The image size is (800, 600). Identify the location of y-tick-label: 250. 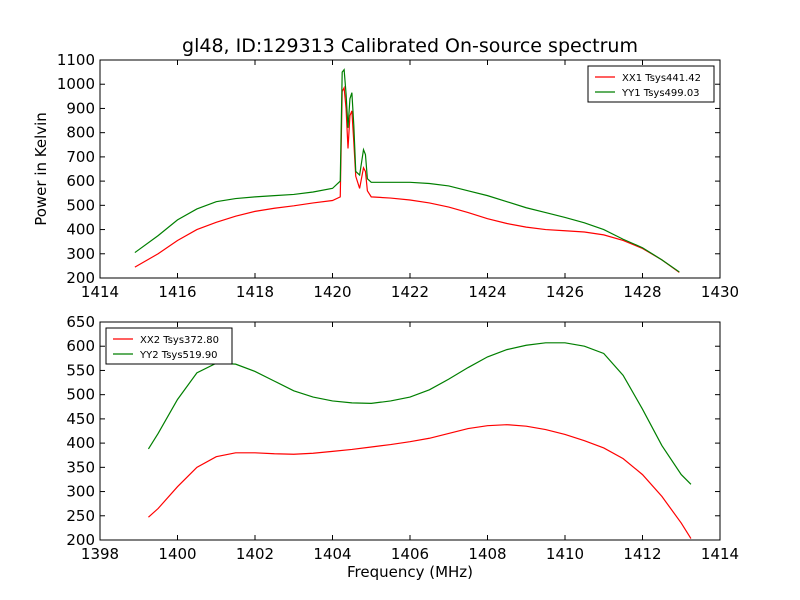
(80, 516).